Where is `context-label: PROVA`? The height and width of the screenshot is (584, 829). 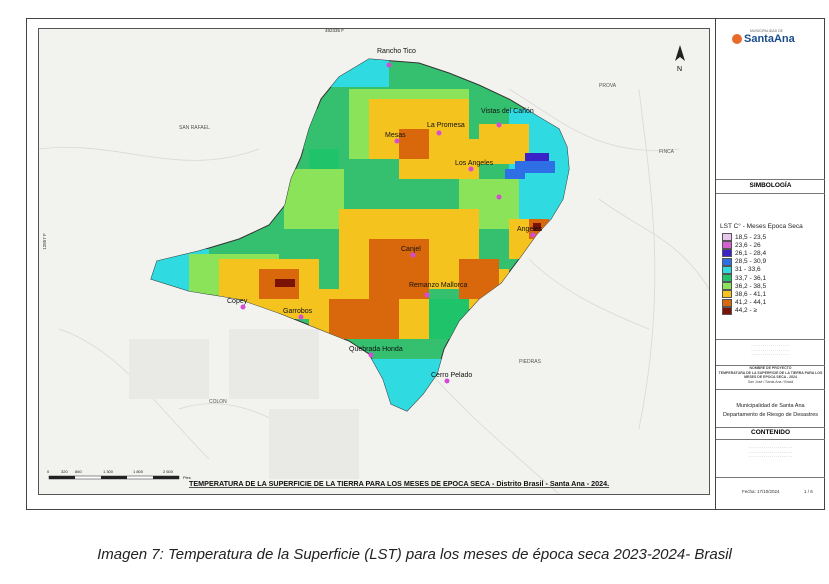
context-label: PROVA is located at coordinates (608, 86).